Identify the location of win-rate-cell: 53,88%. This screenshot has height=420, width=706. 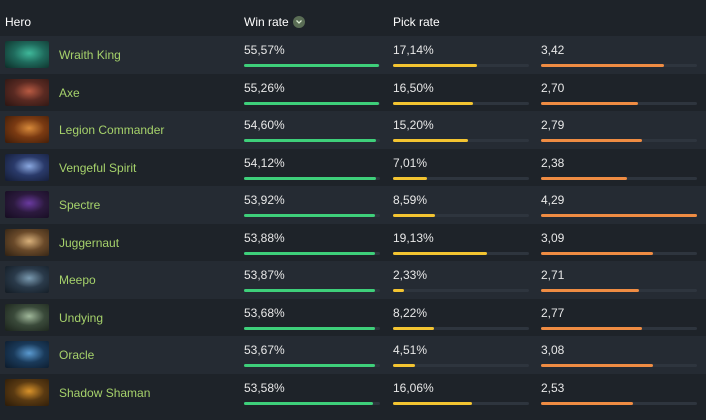
(312, 242).